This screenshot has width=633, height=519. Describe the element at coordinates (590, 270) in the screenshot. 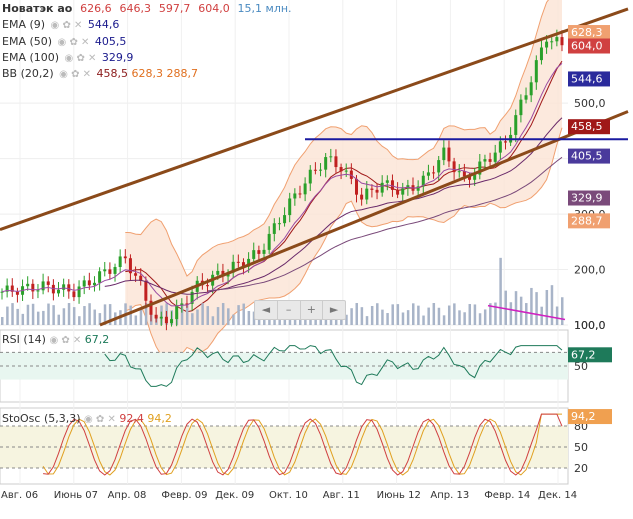

I see `price-tick-label: 200,0` at that location.